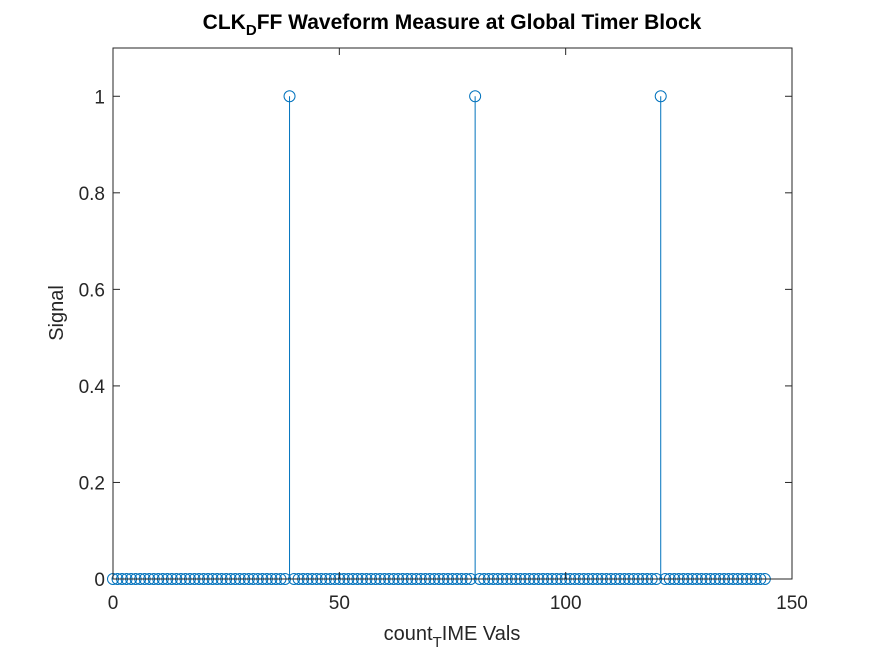 This screenshot has width=875, height=656. Describe the element at coordinates (57, 313) in the screenshot. I see `y-axis-title: Signal` at that location.